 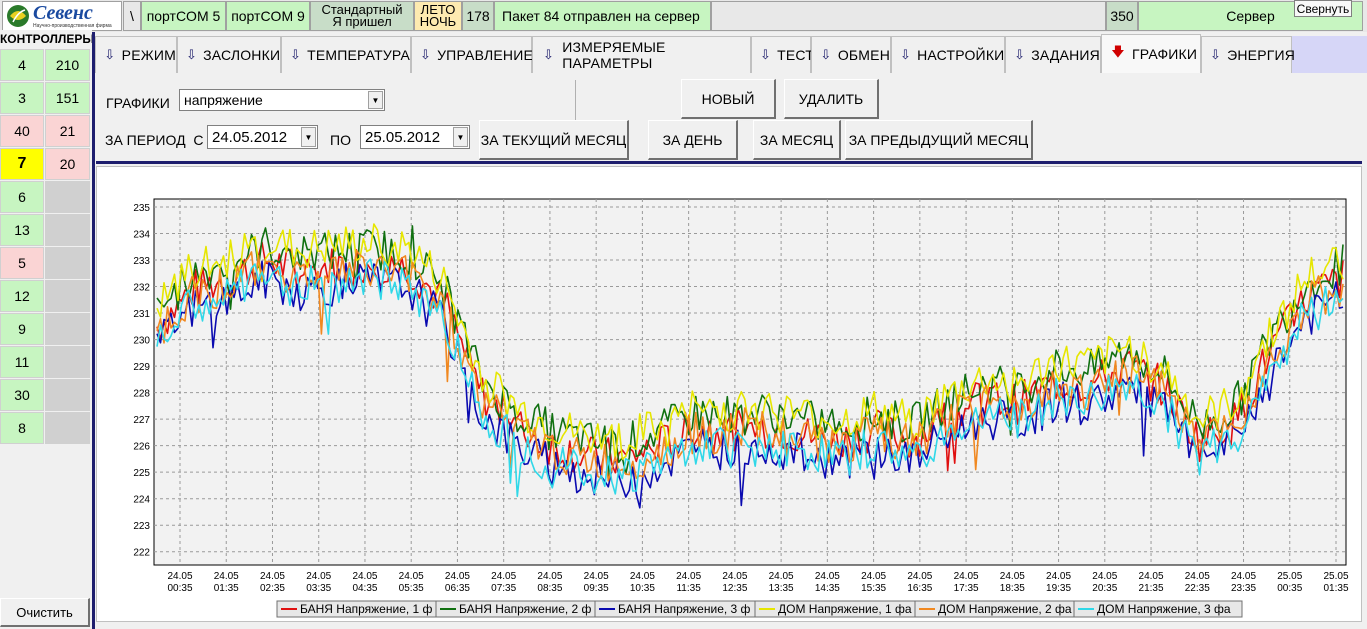 I want to click on status-message: Пакет 84 отправлен на сервер, so click(x=602, y=16).